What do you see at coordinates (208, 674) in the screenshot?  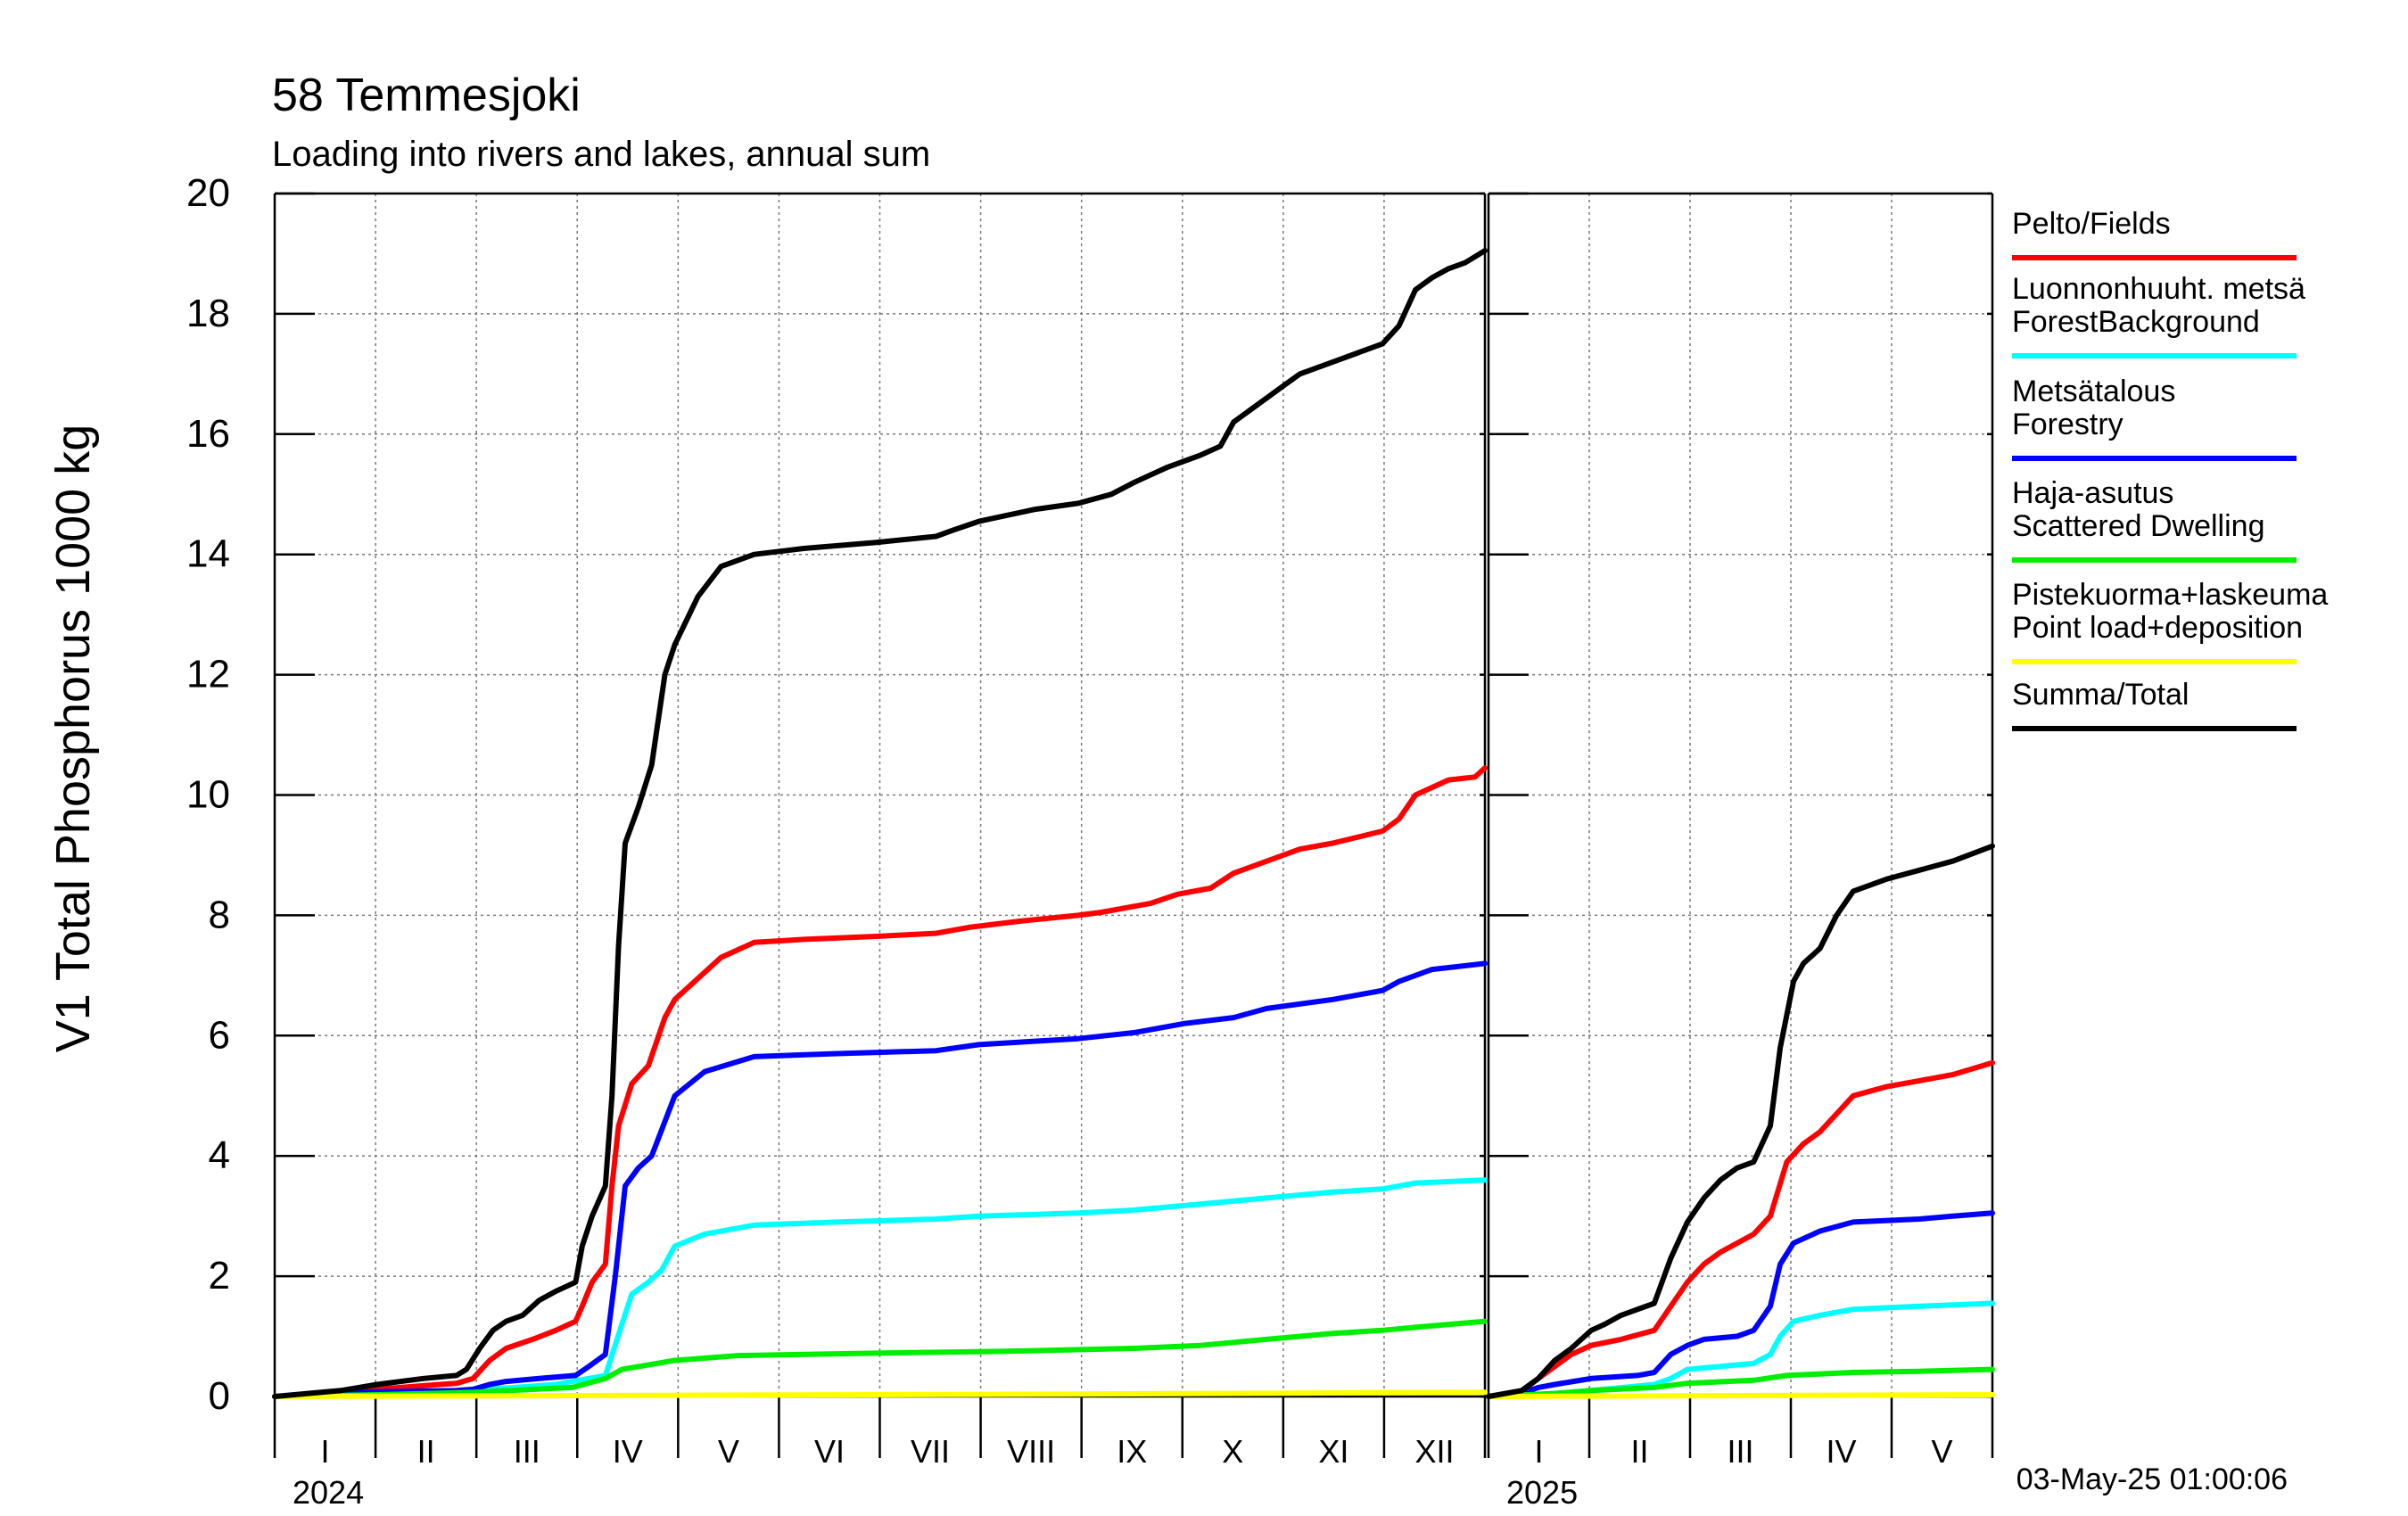 I see `y-tick-label: 12` at bounding box center [208, 674].